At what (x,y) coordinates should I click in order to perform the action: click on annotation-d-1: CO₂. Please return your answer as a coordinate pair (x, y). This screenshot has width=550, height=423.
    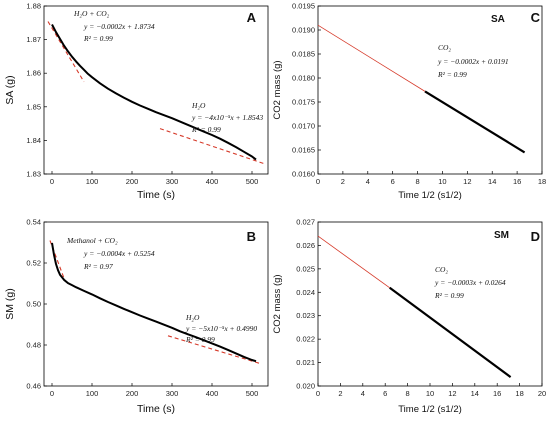
    Looking at the image, I should click on (441, 269).